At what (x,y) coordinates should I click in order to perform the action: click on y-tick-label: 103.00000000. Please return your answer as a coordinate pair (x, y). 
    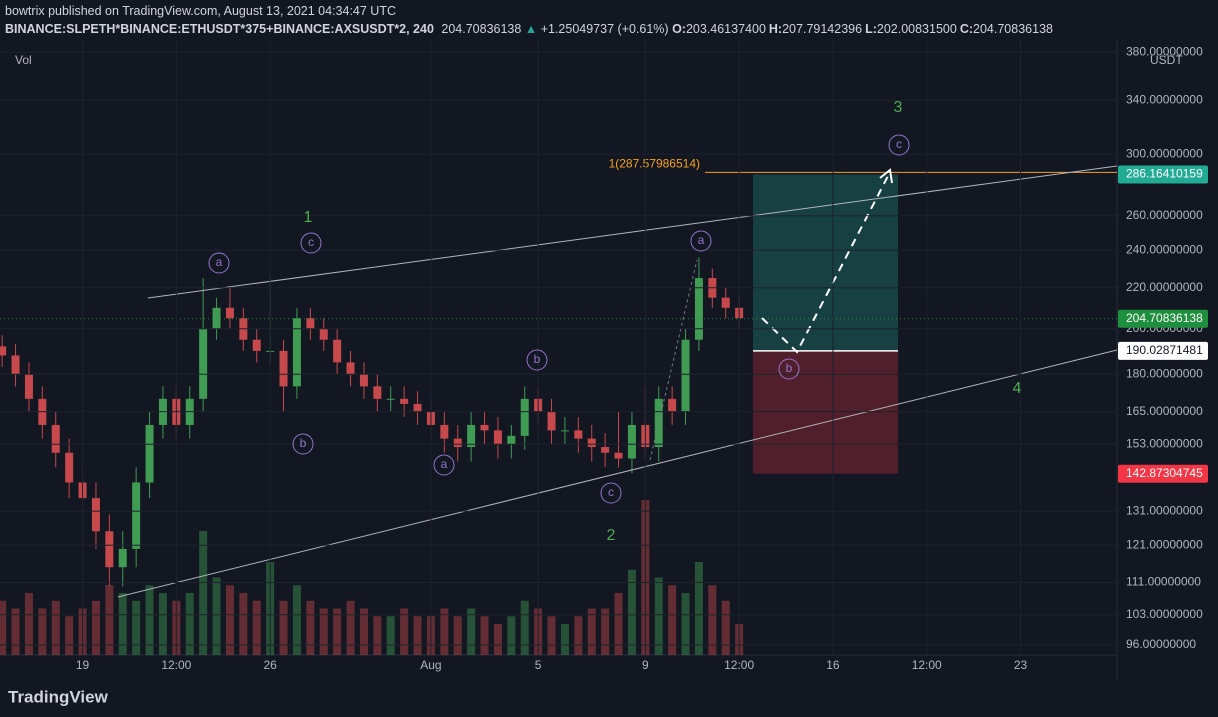
    Looking at the image, I should click on (1164, 614).